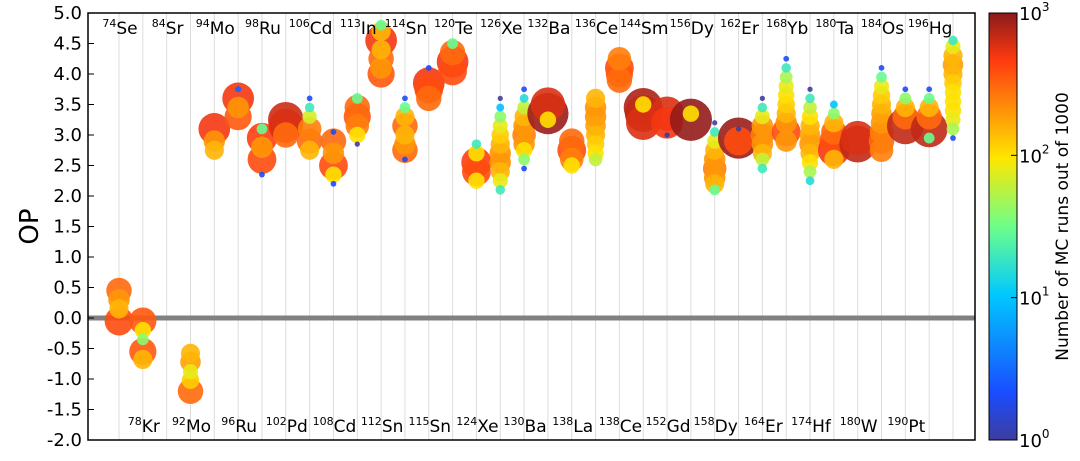 The width and height of the screenshot is (1080, 461). Describe the element at coordinates (64, 440) in the screenshot. I see `y-tick-label: -2.0` at that location.